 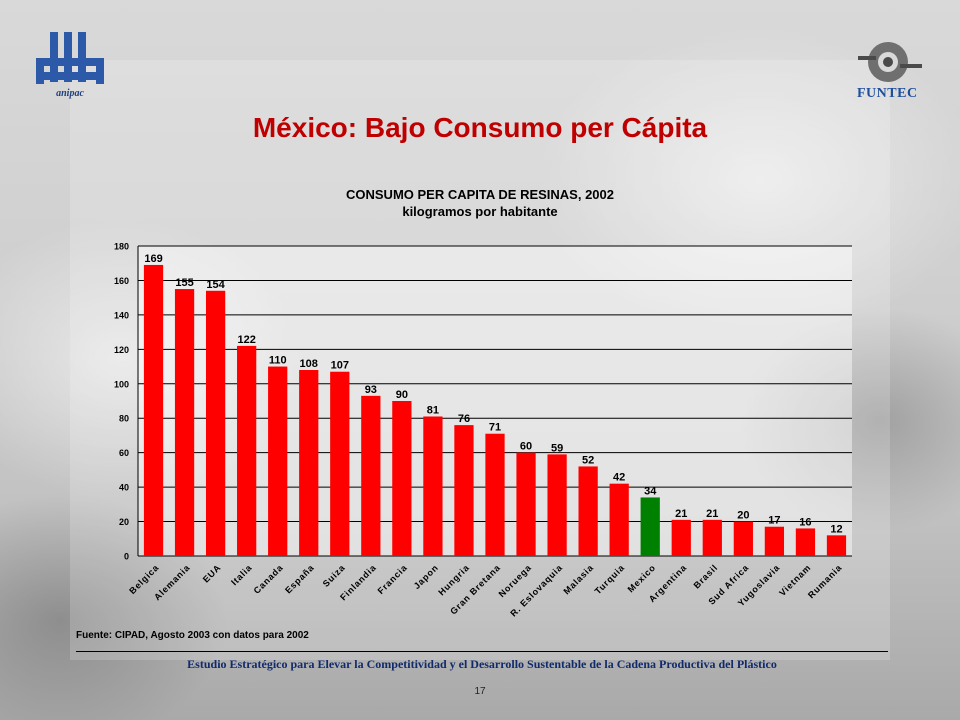 What do you see at coordinates (269, 579) in the screenshot?
I see `x-tick-label: Canada` at bounding box center [269, 579].